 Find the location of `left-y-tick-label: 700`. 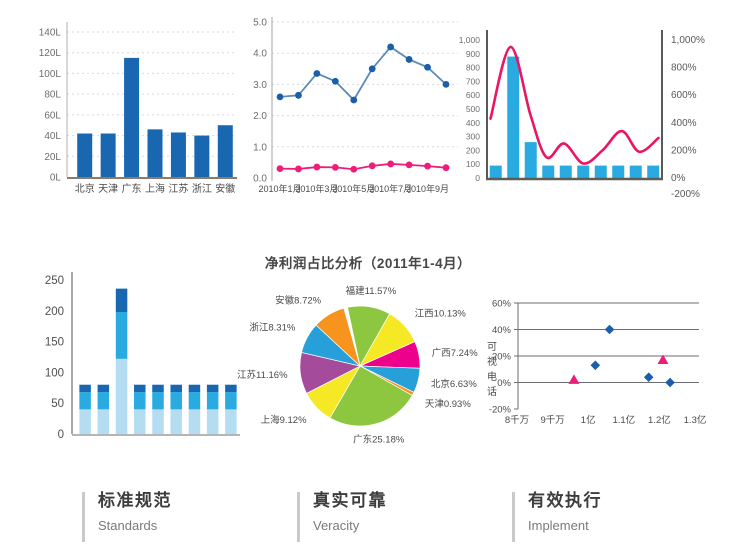

left-y-tick-label: 700 is located at coordinates (473, 81).